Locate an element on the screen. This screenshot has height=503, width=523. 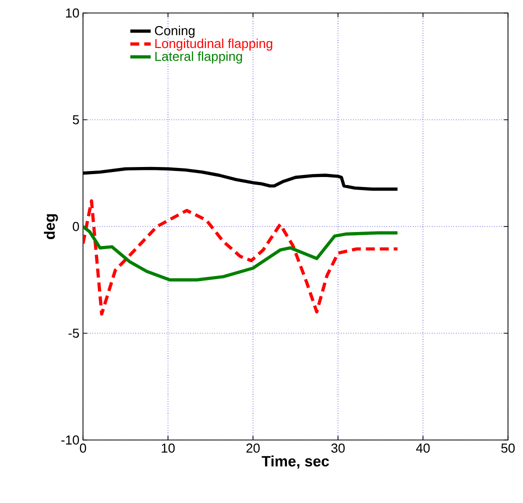
y-tick-label: -5 is located at coordinates (73, 333).